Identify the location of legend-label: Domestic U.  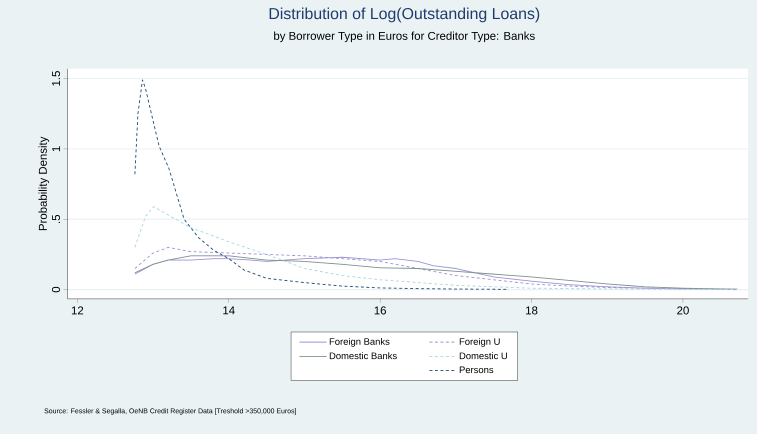
(484, 355).